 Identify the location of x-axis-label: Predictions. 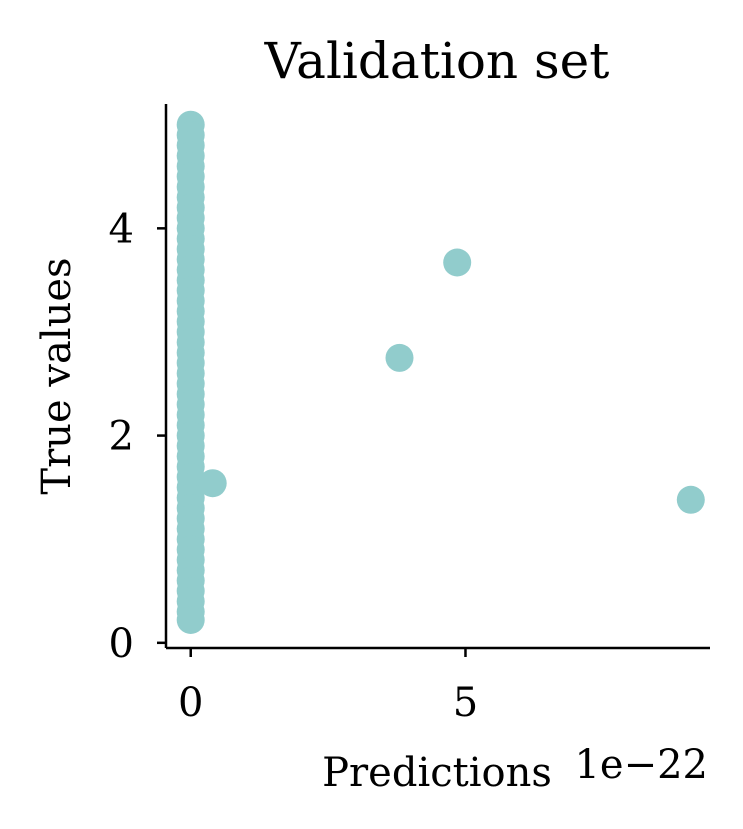
(437, 773).